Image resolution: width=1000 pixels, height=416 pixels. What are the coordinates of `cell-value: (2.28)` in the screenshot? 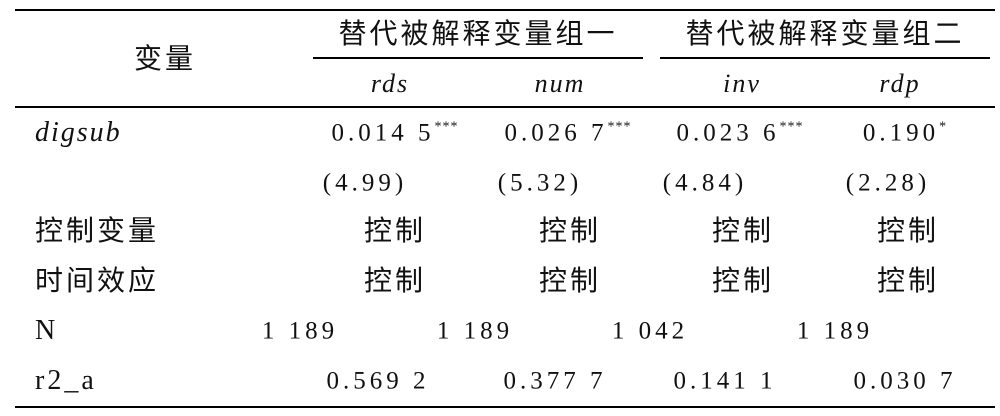 It's located at (888, 183).